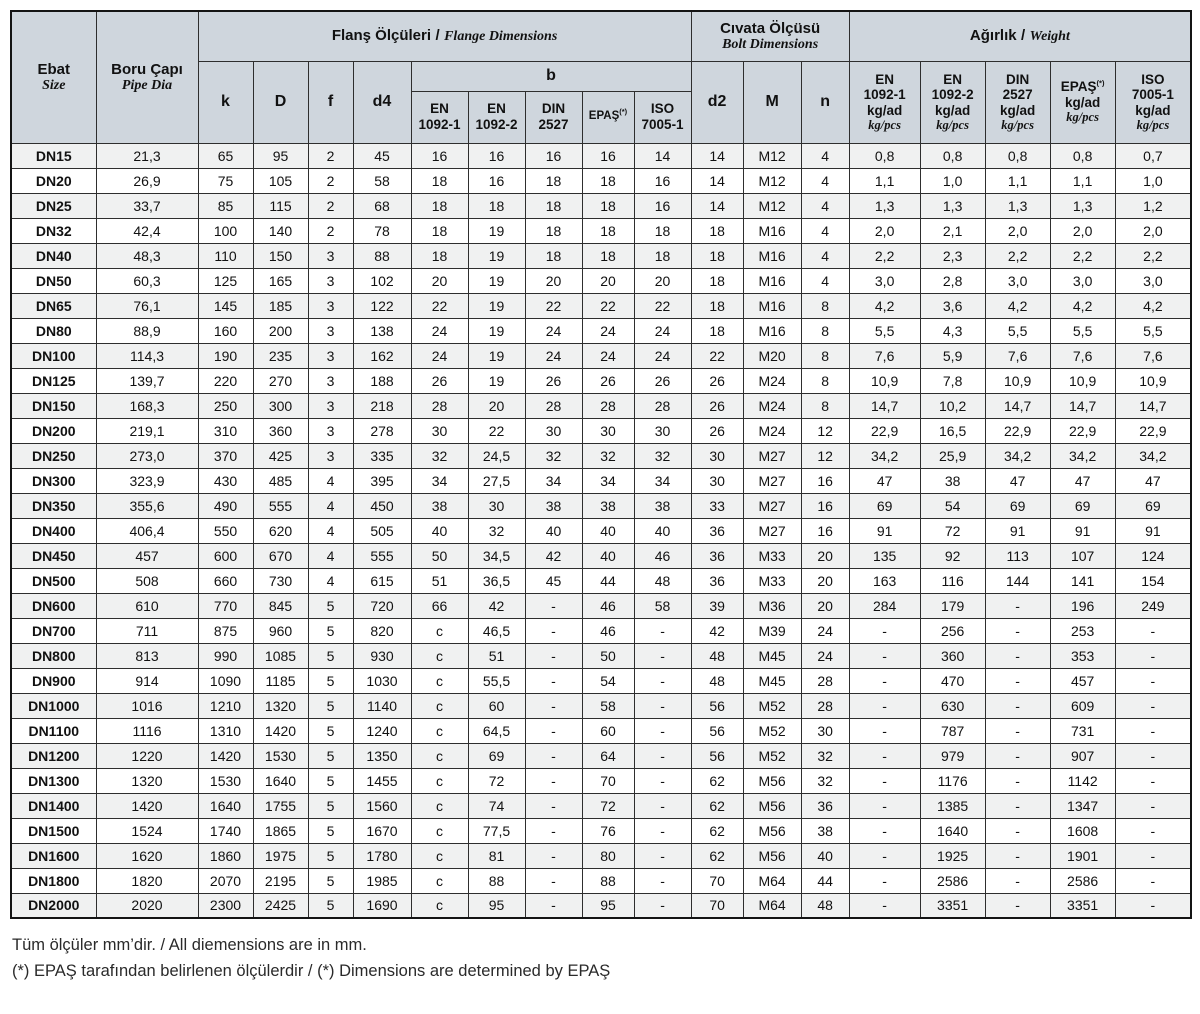 The width and height of the screenshot is (1200, 1014). What do you see at coordinates (53, 780) in the screenshot?
I see `size-cell: DN1300` at bounding box center [53, 780].